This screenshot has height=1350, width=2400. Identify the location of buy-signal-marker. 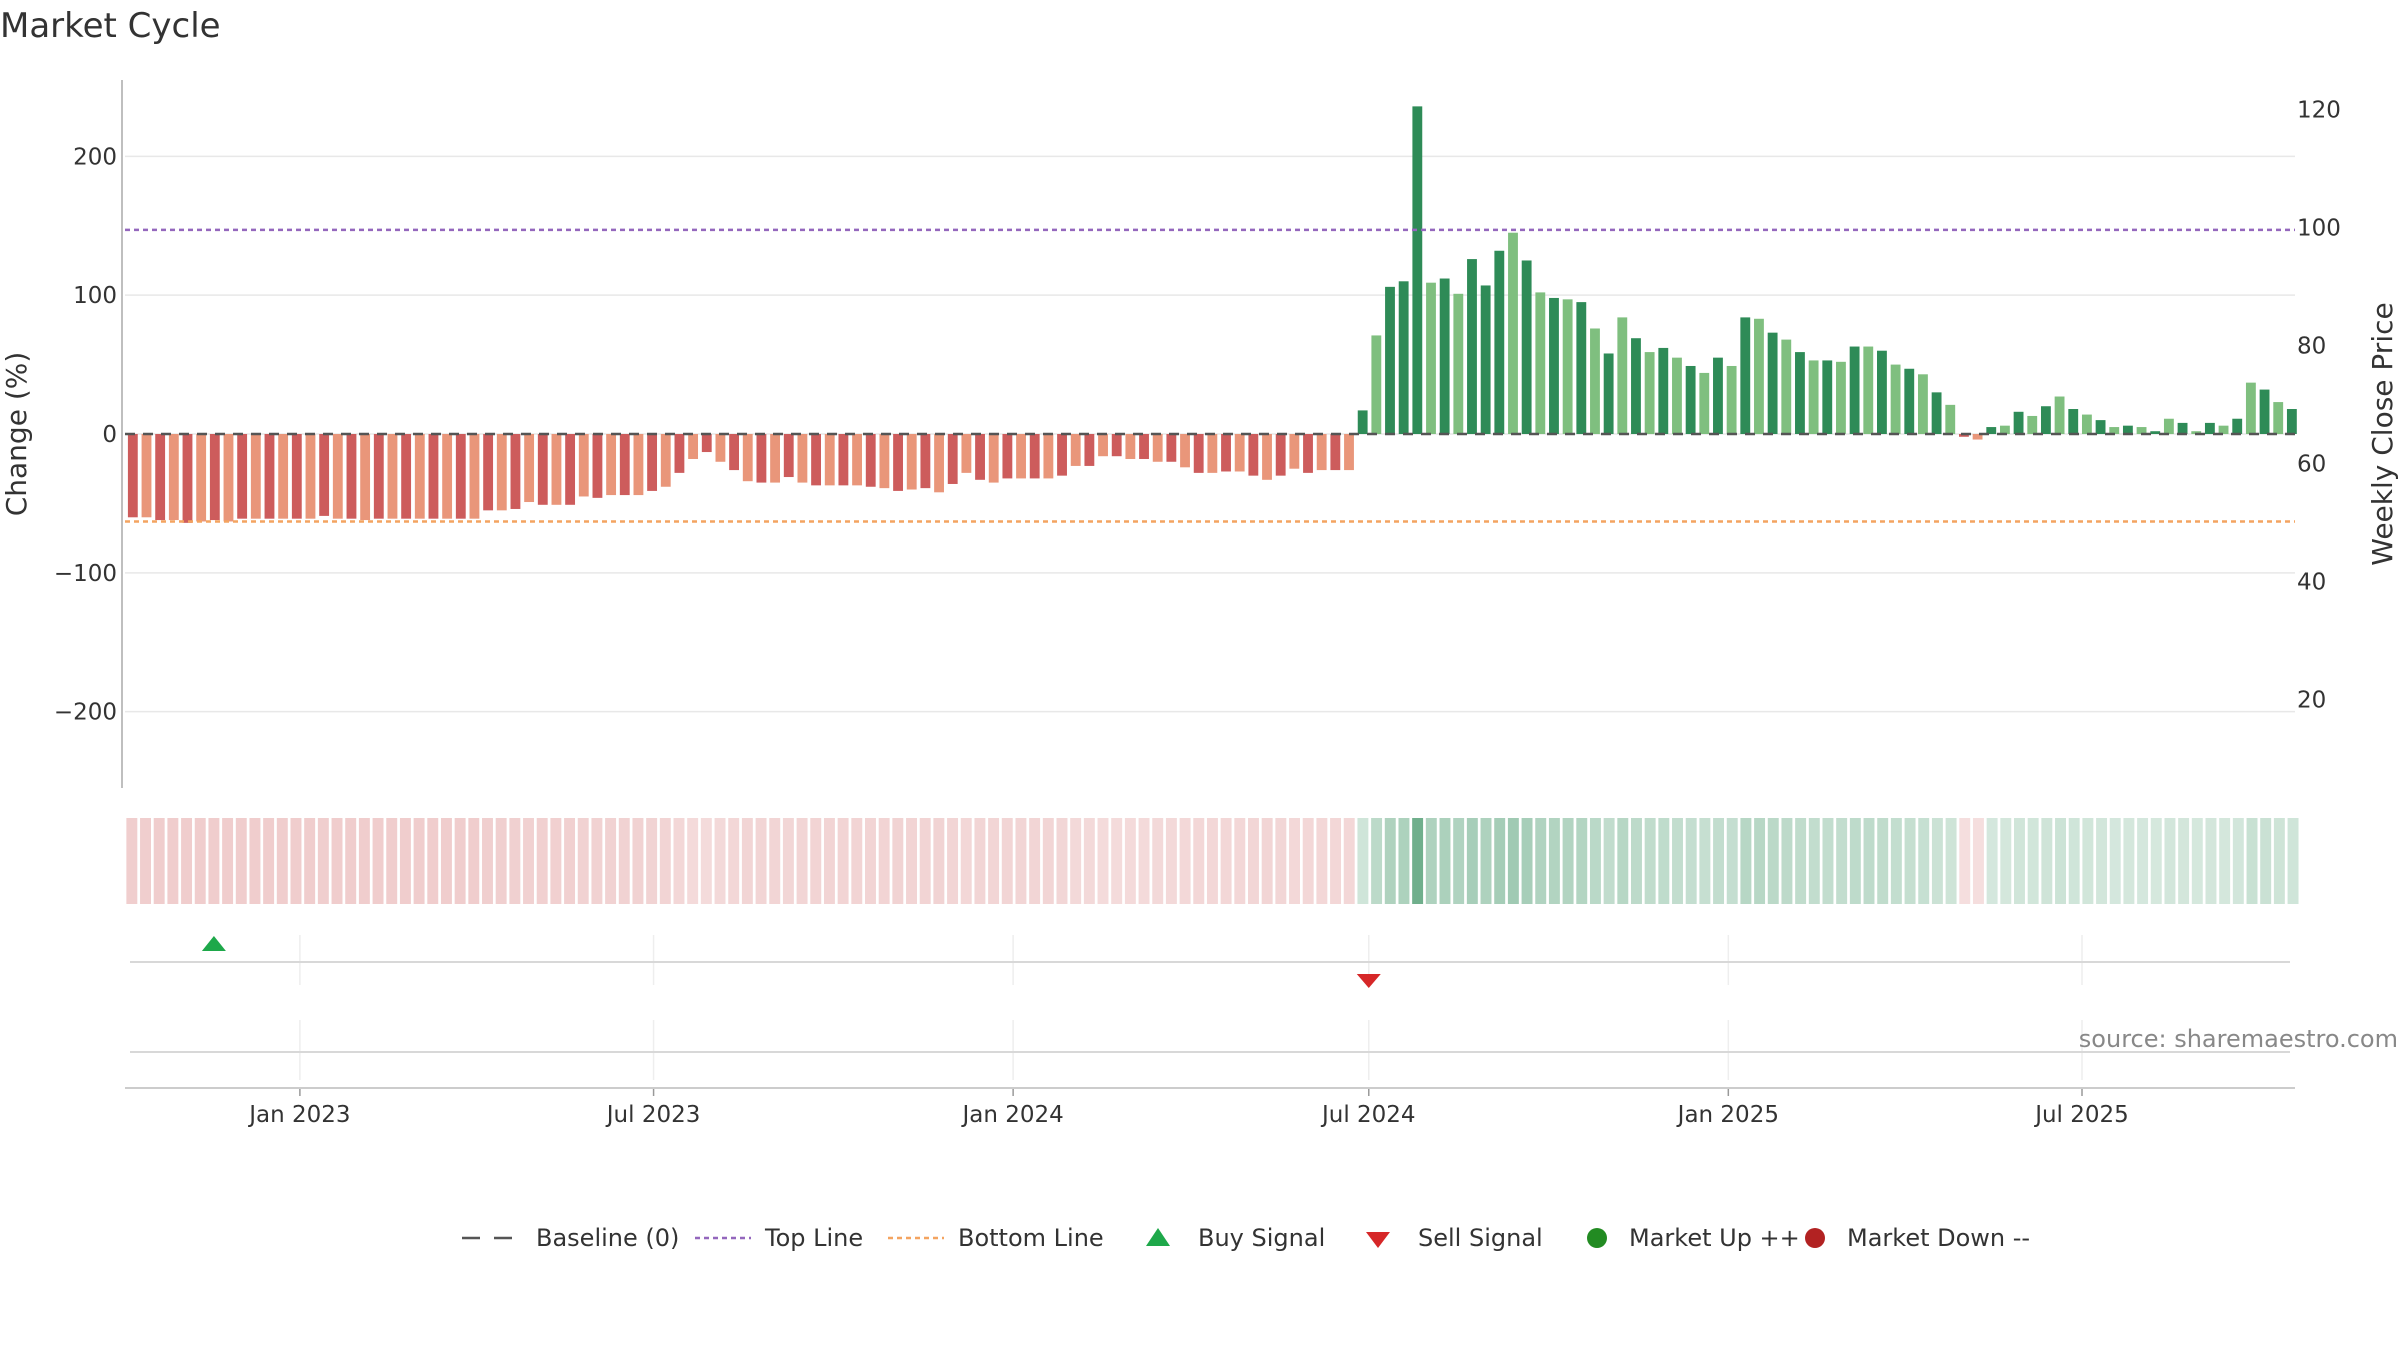
(213, 943).